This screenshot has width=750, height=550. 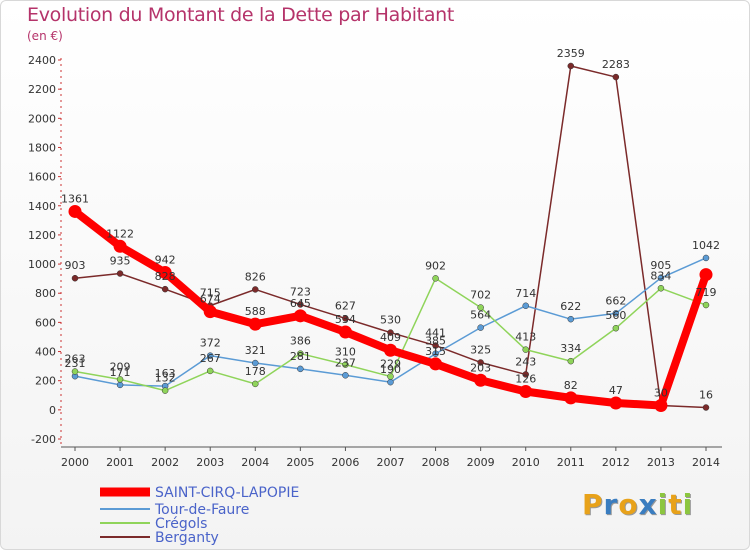 I want to click on y-tick-label: 0, so click(x=52, y=410).